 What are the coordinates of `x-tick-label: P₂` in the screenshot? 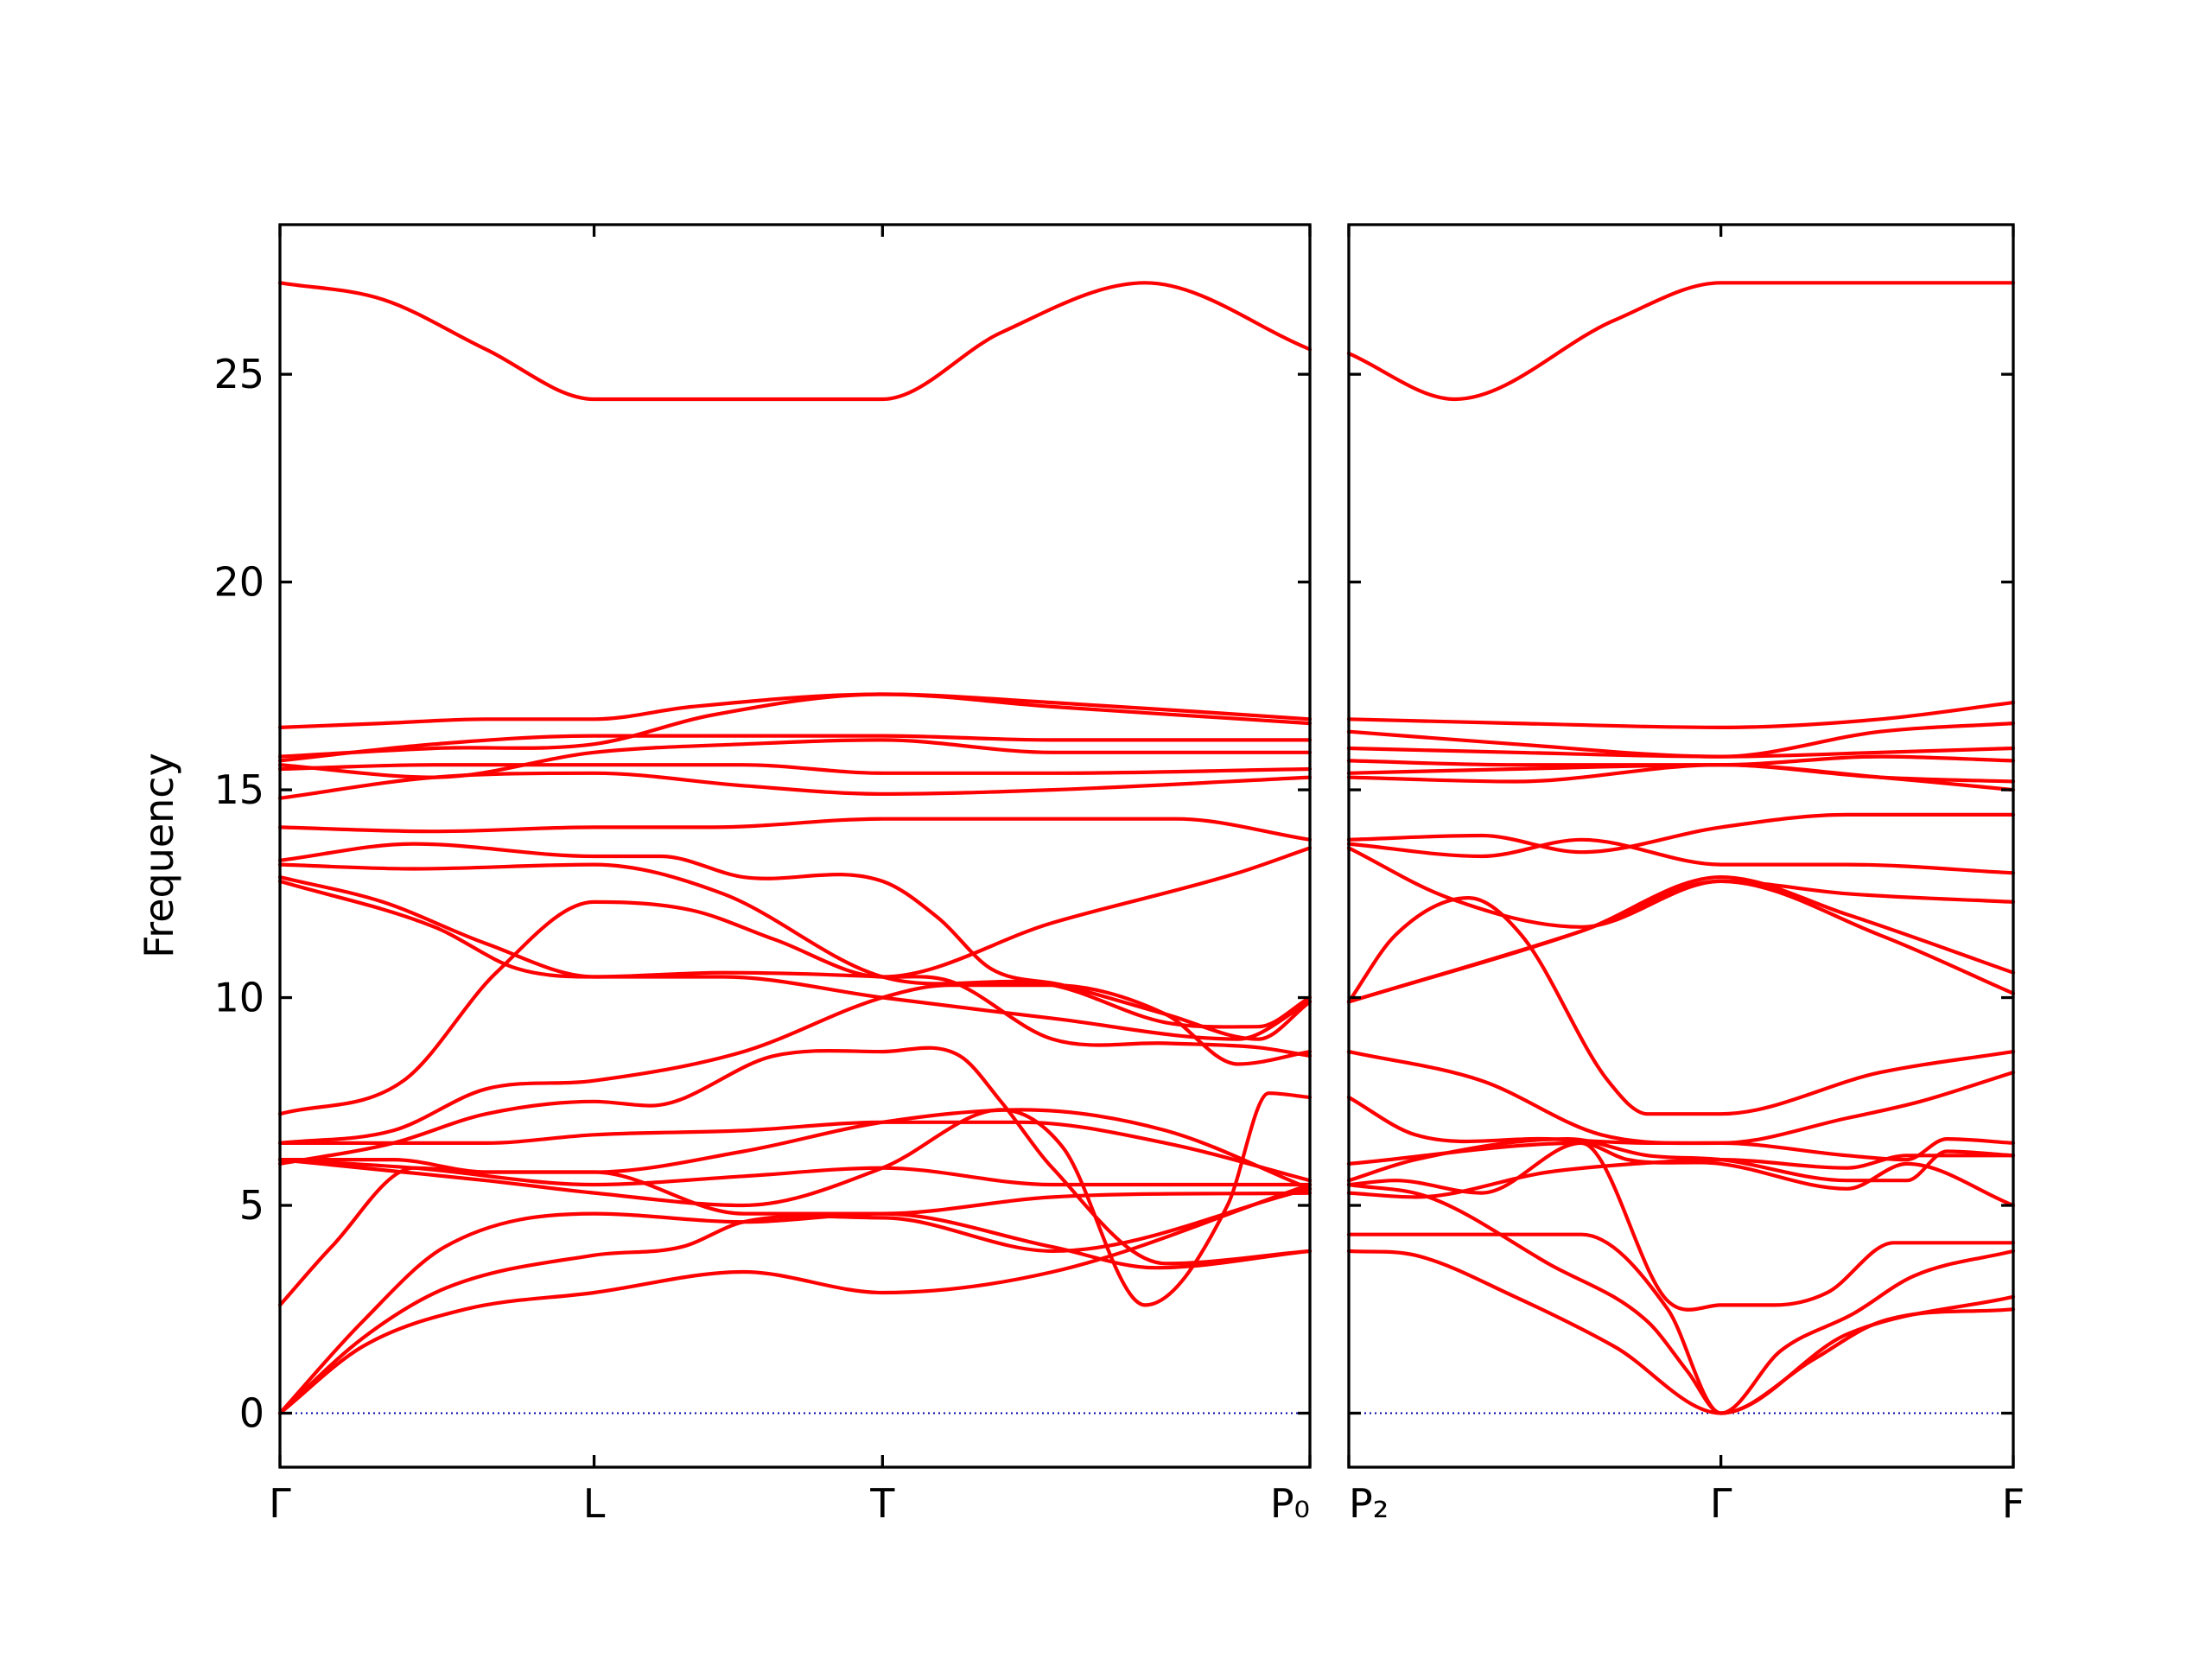 It's located at (1369, 1503).